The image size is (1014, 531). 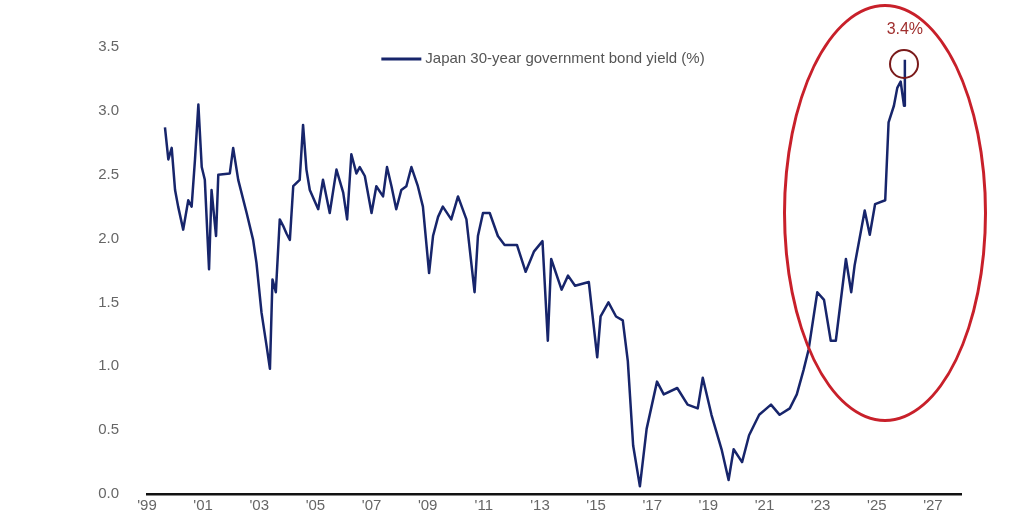 I want to click on x-tick-label: '99, so click(x=147, y=505).